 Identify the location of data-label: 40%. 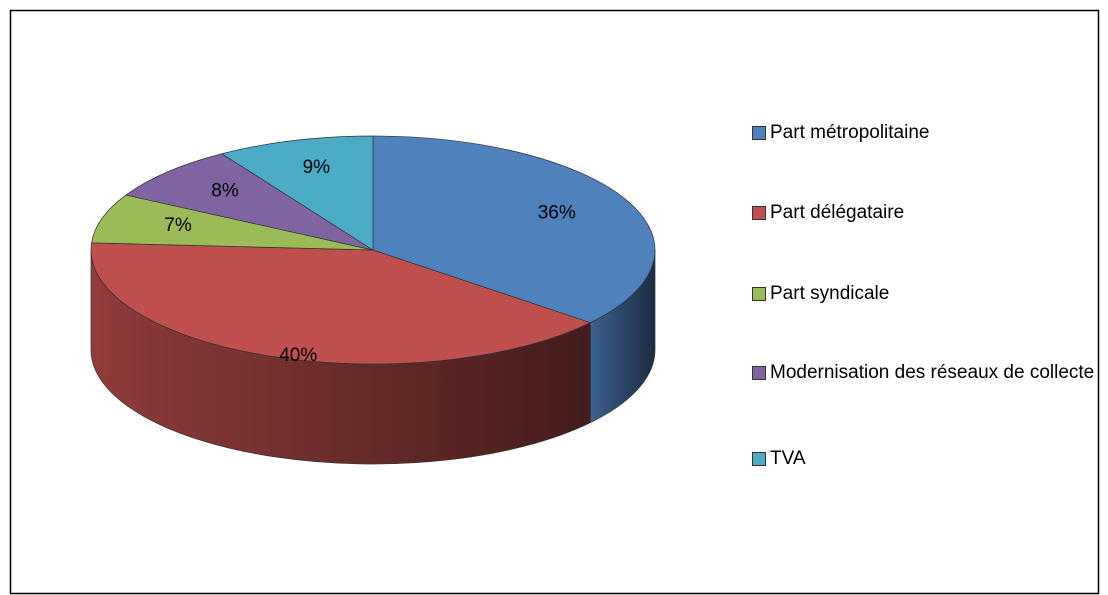
(298, 355).